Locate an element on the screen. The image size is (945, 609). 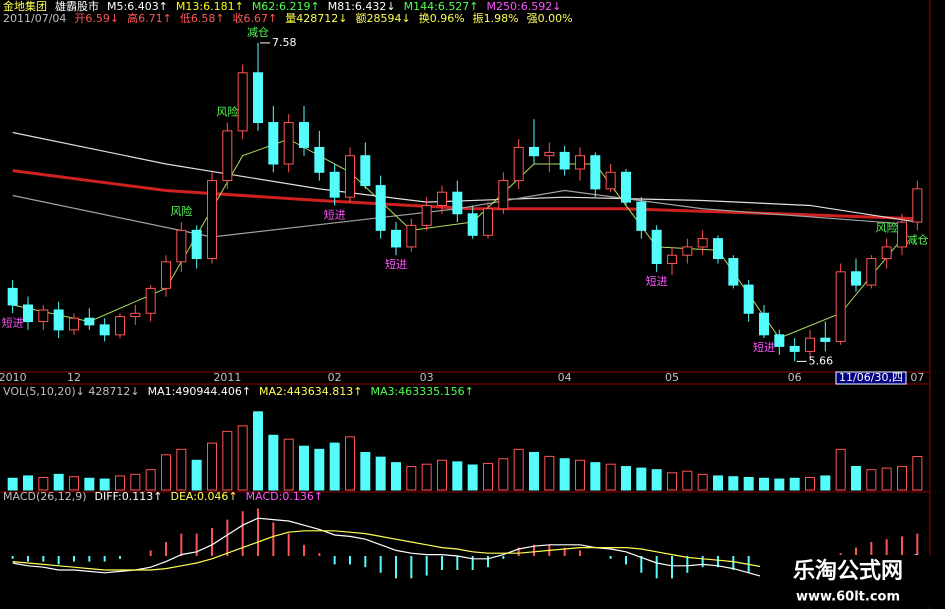
header-item: 额28594↓ is located at coordinates (383, 18).